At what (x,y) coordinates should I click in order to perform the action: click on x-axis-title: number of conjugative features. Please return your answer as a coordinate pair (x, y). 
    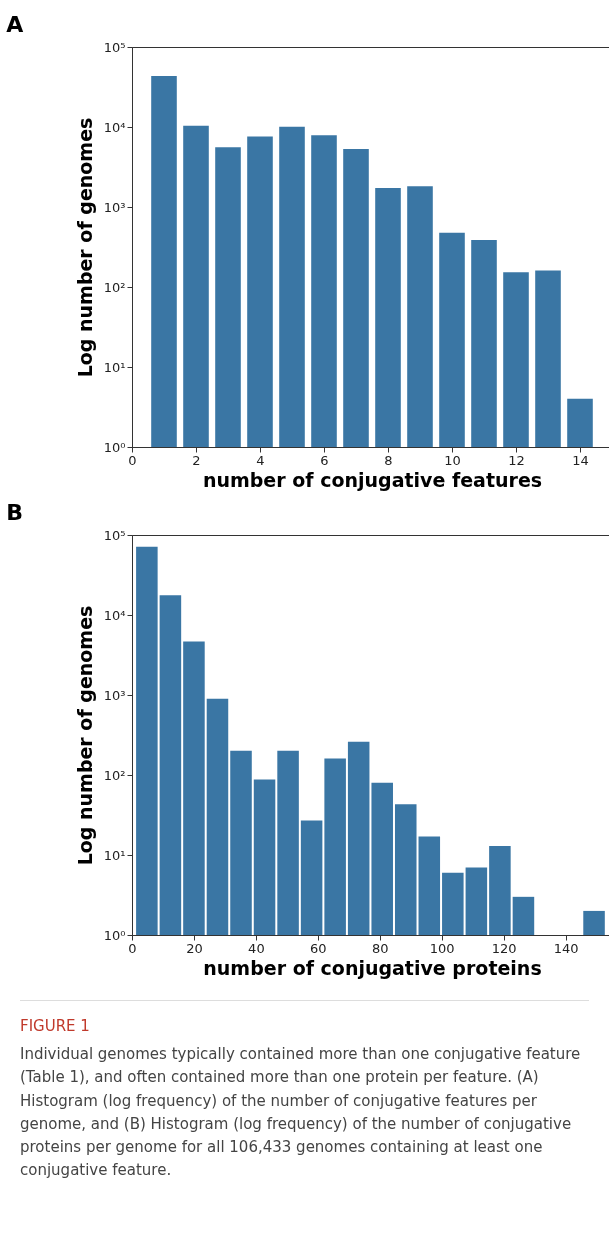
    Looking at the image, I should click on (372, 479).